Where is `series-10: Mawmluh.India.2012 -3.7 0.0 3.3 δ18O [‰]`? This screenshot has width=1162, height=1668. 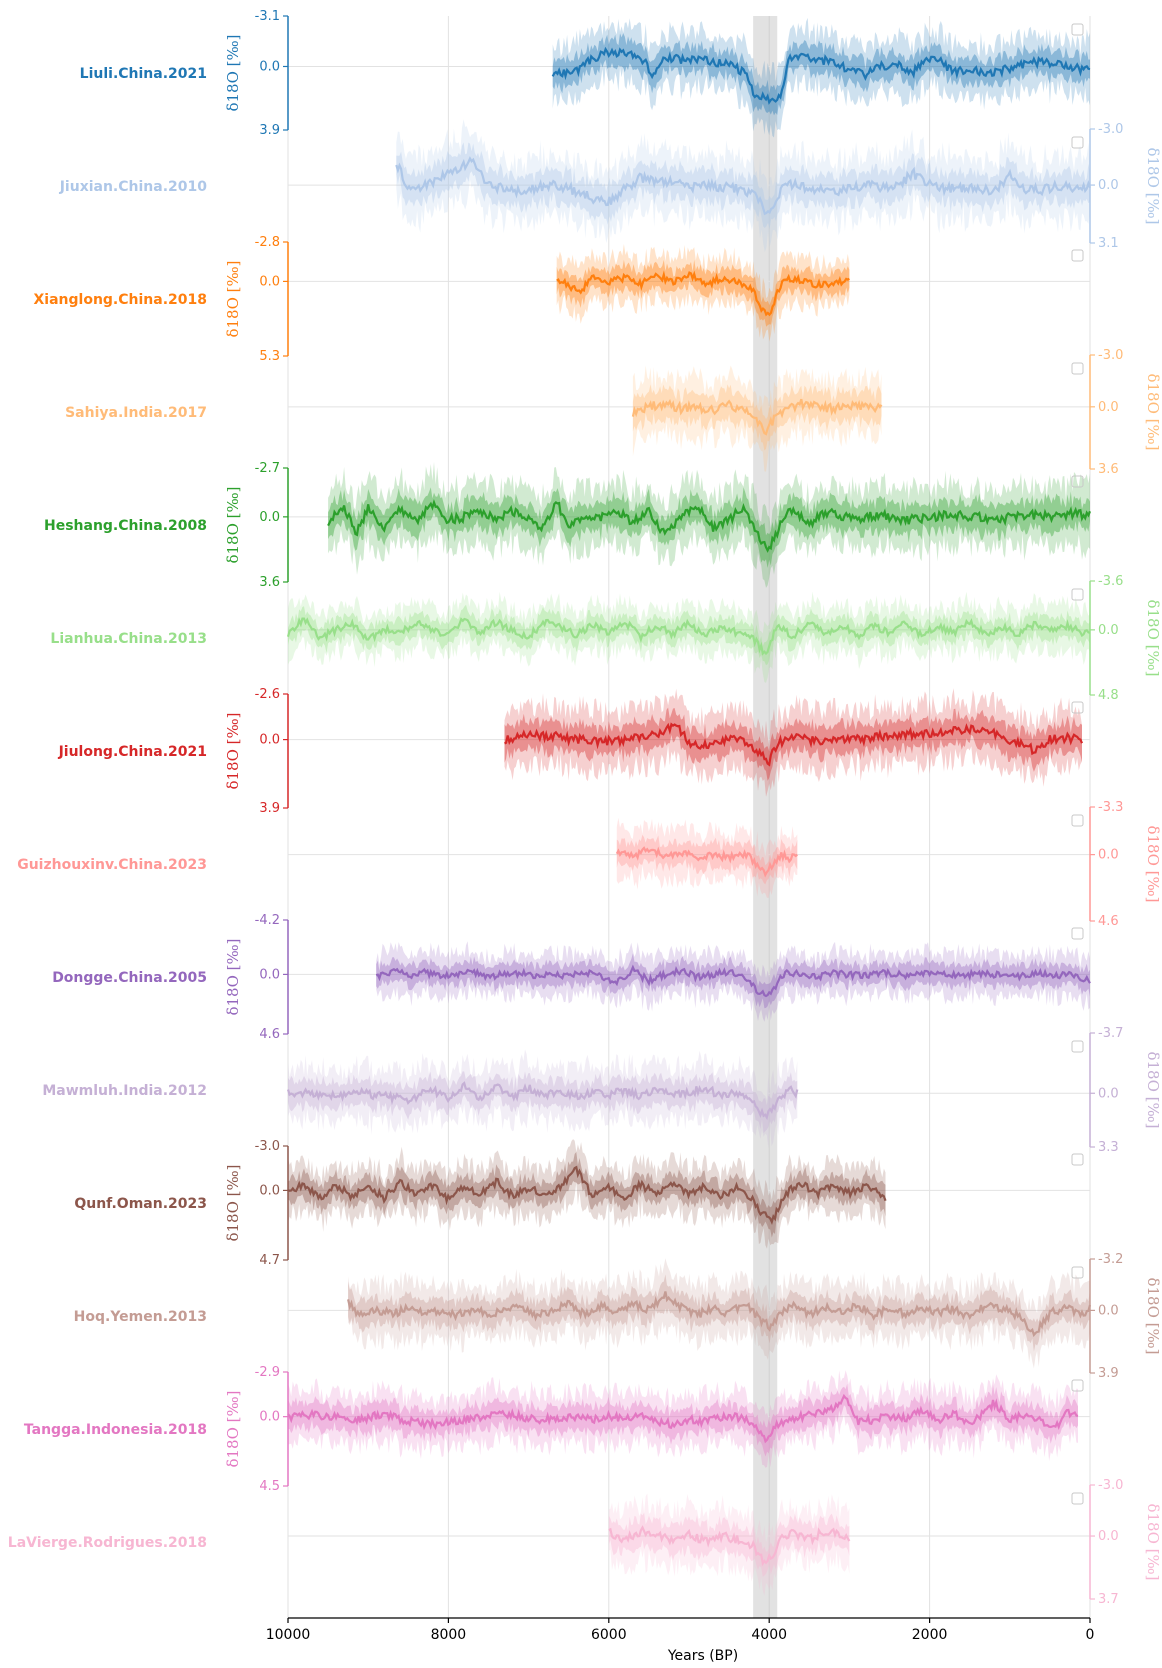
series-10: Mawmluh.India.2012 -3.7 0.0 3.3 δ18O [‰] is located at coordinates (602, 1090).